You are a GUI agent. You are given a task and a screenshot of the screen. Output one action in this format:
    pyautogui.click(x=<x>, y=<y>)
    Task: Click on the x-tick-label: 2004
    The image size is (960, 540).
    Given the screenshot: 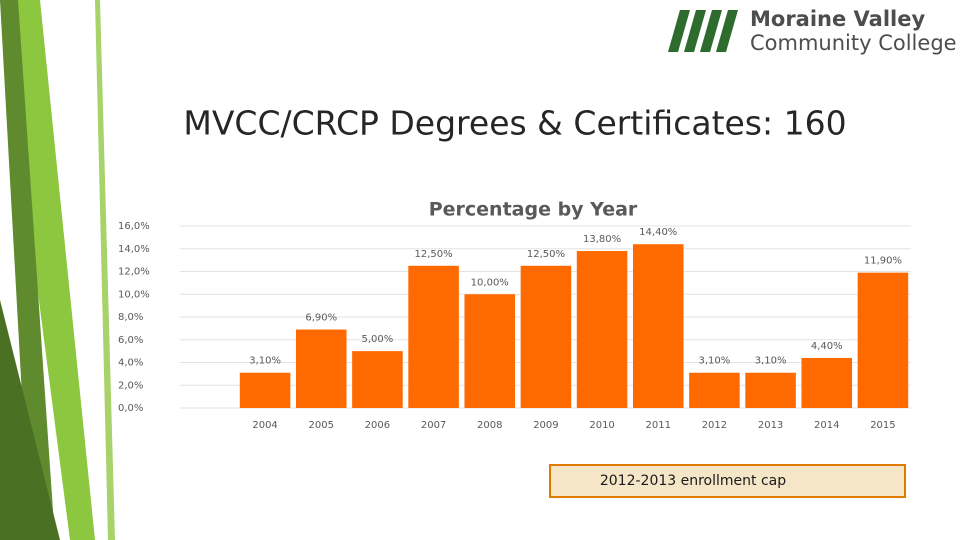 What is the action you would take?
    pyautogui.click(x=264, y=425)
    